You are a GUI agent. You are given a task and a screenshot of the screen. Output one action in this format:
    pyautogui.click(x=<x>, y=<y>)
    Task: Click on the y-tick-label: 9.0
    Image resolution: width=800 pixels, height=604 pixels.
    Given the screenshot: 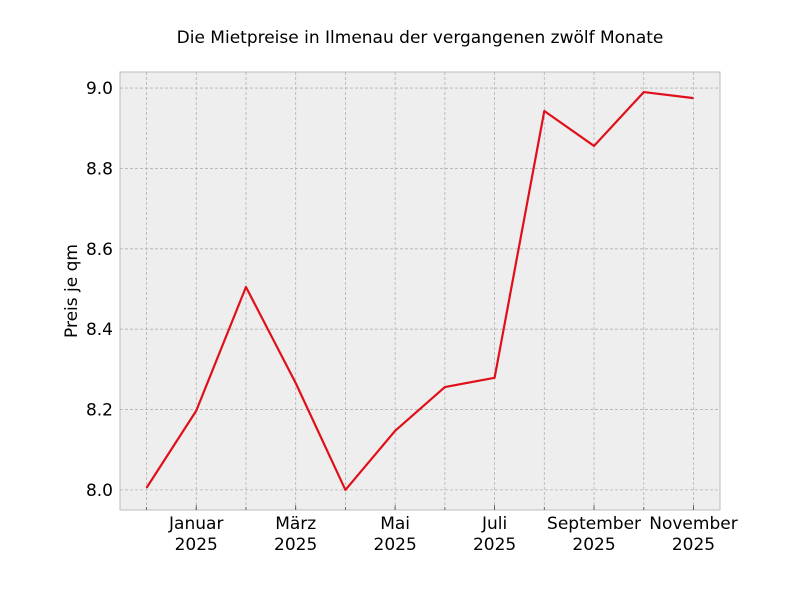 What is the action you would take?
    pyautogui.click(x=99, y=89)
    